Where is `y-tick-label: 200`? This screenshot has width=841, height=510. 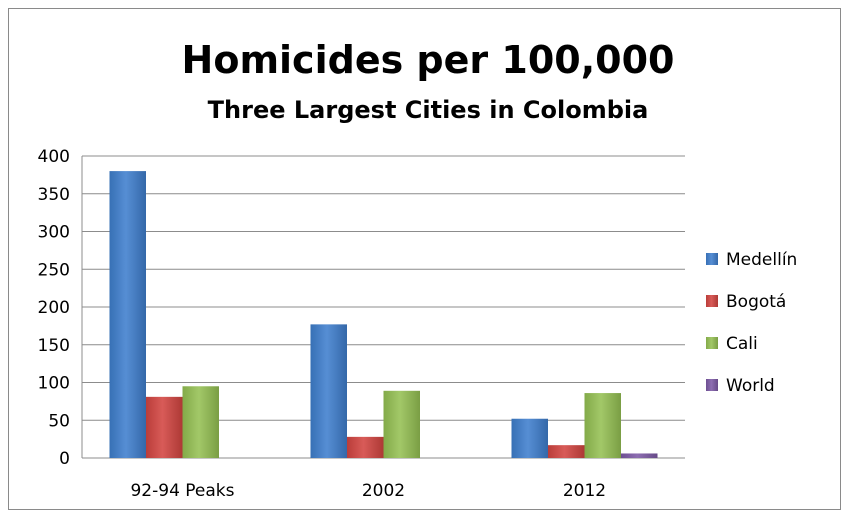
y-tick-label: 200 is located at coordinates (54, 308).